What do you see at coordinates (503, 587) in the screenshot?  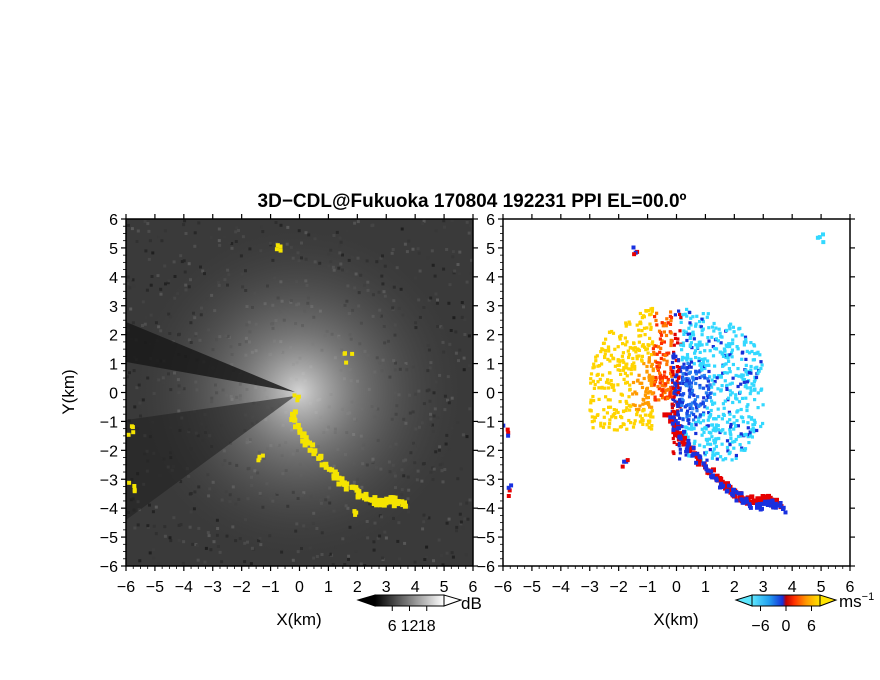 I see `x-tick-label: −6` at bounding box center [503, 587].